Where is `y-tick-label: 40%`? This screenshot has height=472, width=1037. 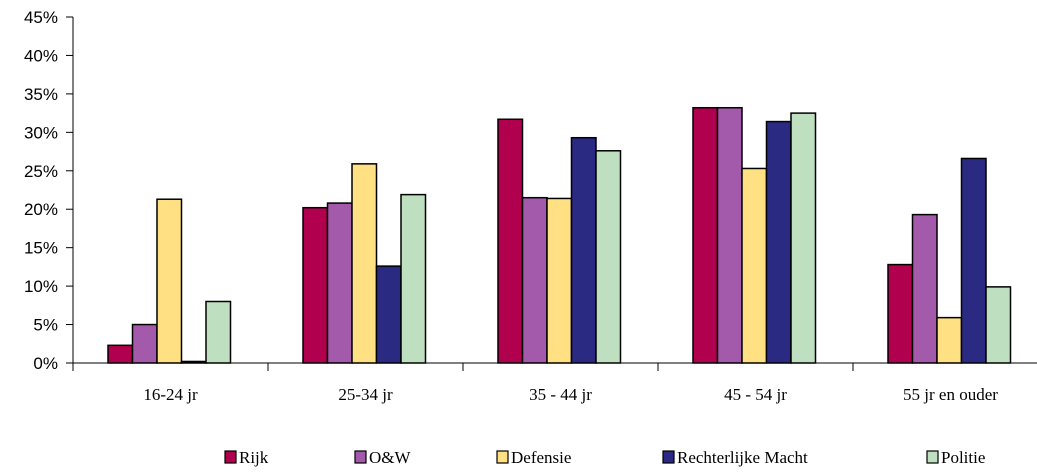
y-tick-label: 40% is located at coordinates (41, 55).